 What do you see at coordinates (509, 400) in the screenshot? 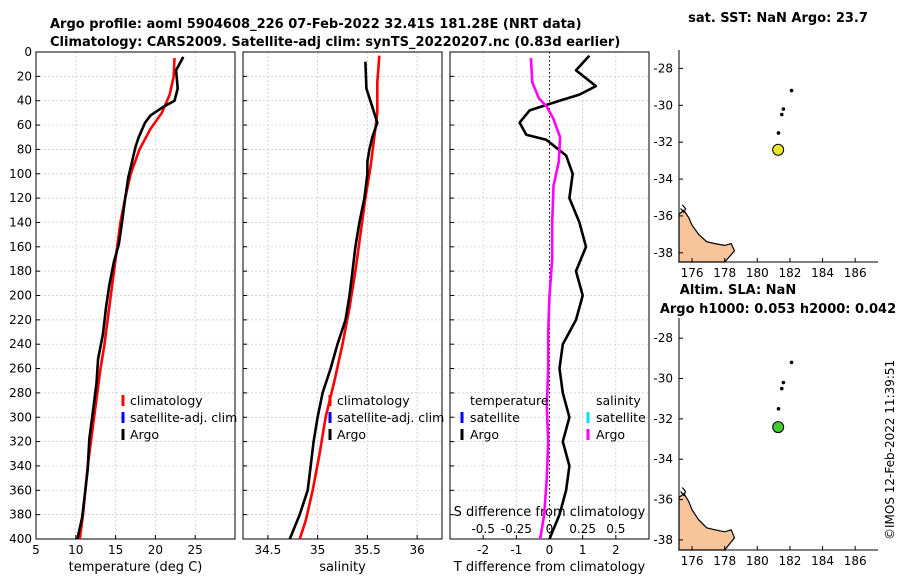
I see `legend-title-temperature: temperature` at bounding box center [509, 400].